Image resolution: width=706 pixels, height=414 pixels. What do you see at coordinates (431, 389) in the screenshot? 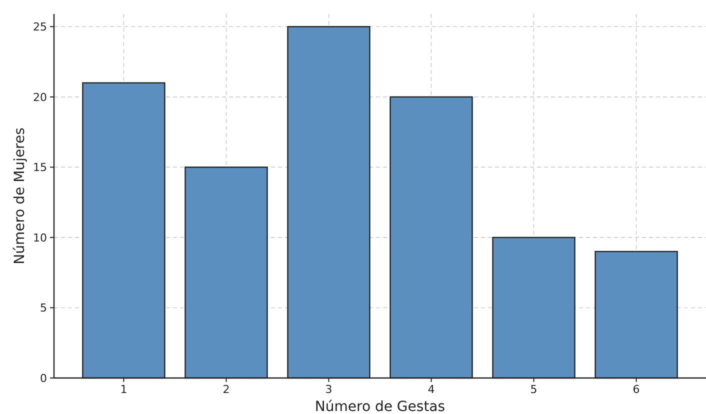
I see `x-tick-label: 4` at bounding box center [431, 389].